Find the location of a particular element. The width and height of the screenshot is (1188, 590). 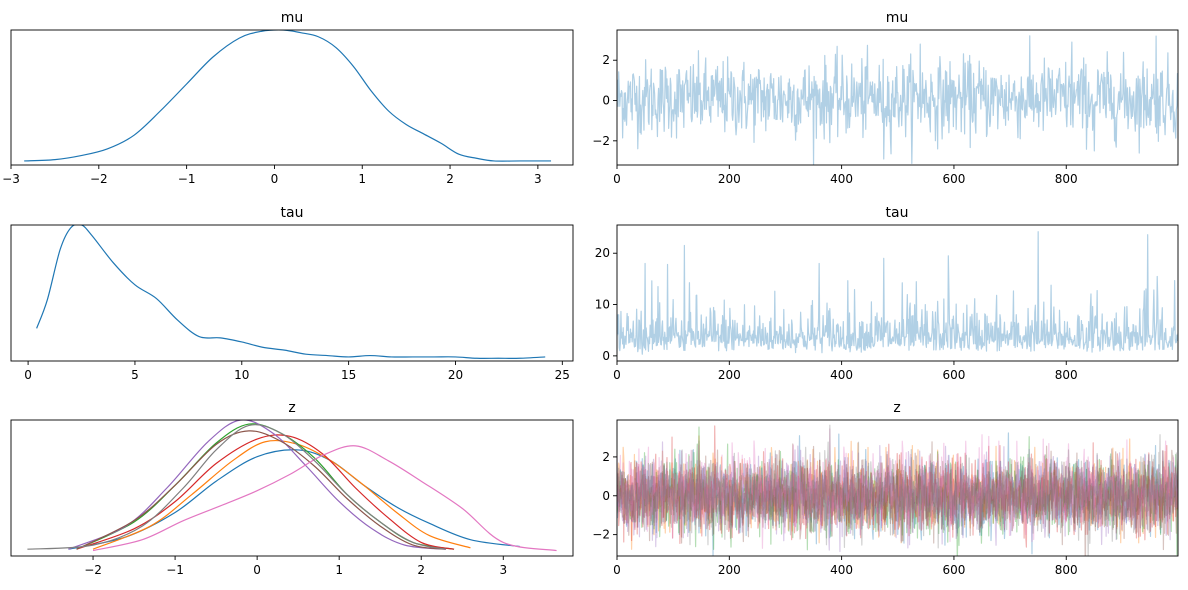

mu-trace-ytick-label-1: 0 is located at coordinates (606, 101).